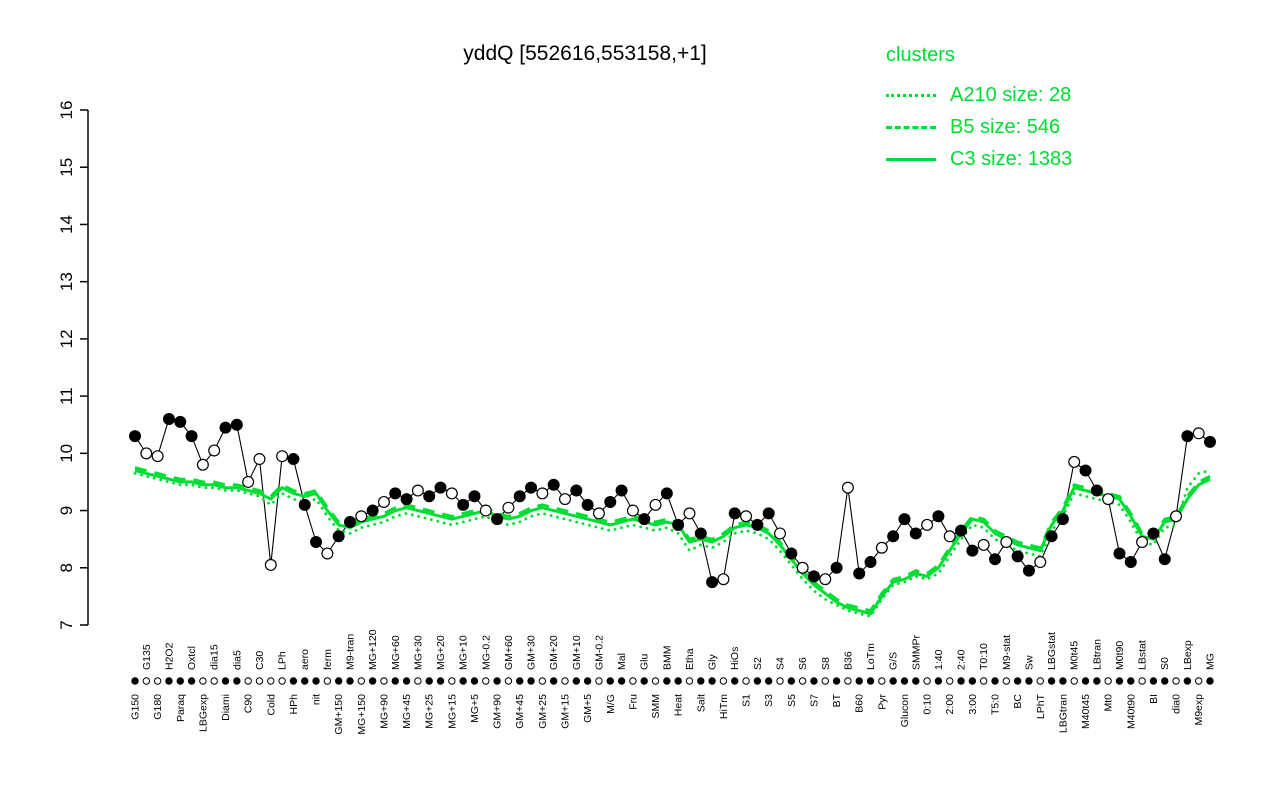  What do you see at coordinates (920, 55) in the screenshot?
I see `legend-title: clusters` at bounding box center [920, 55].